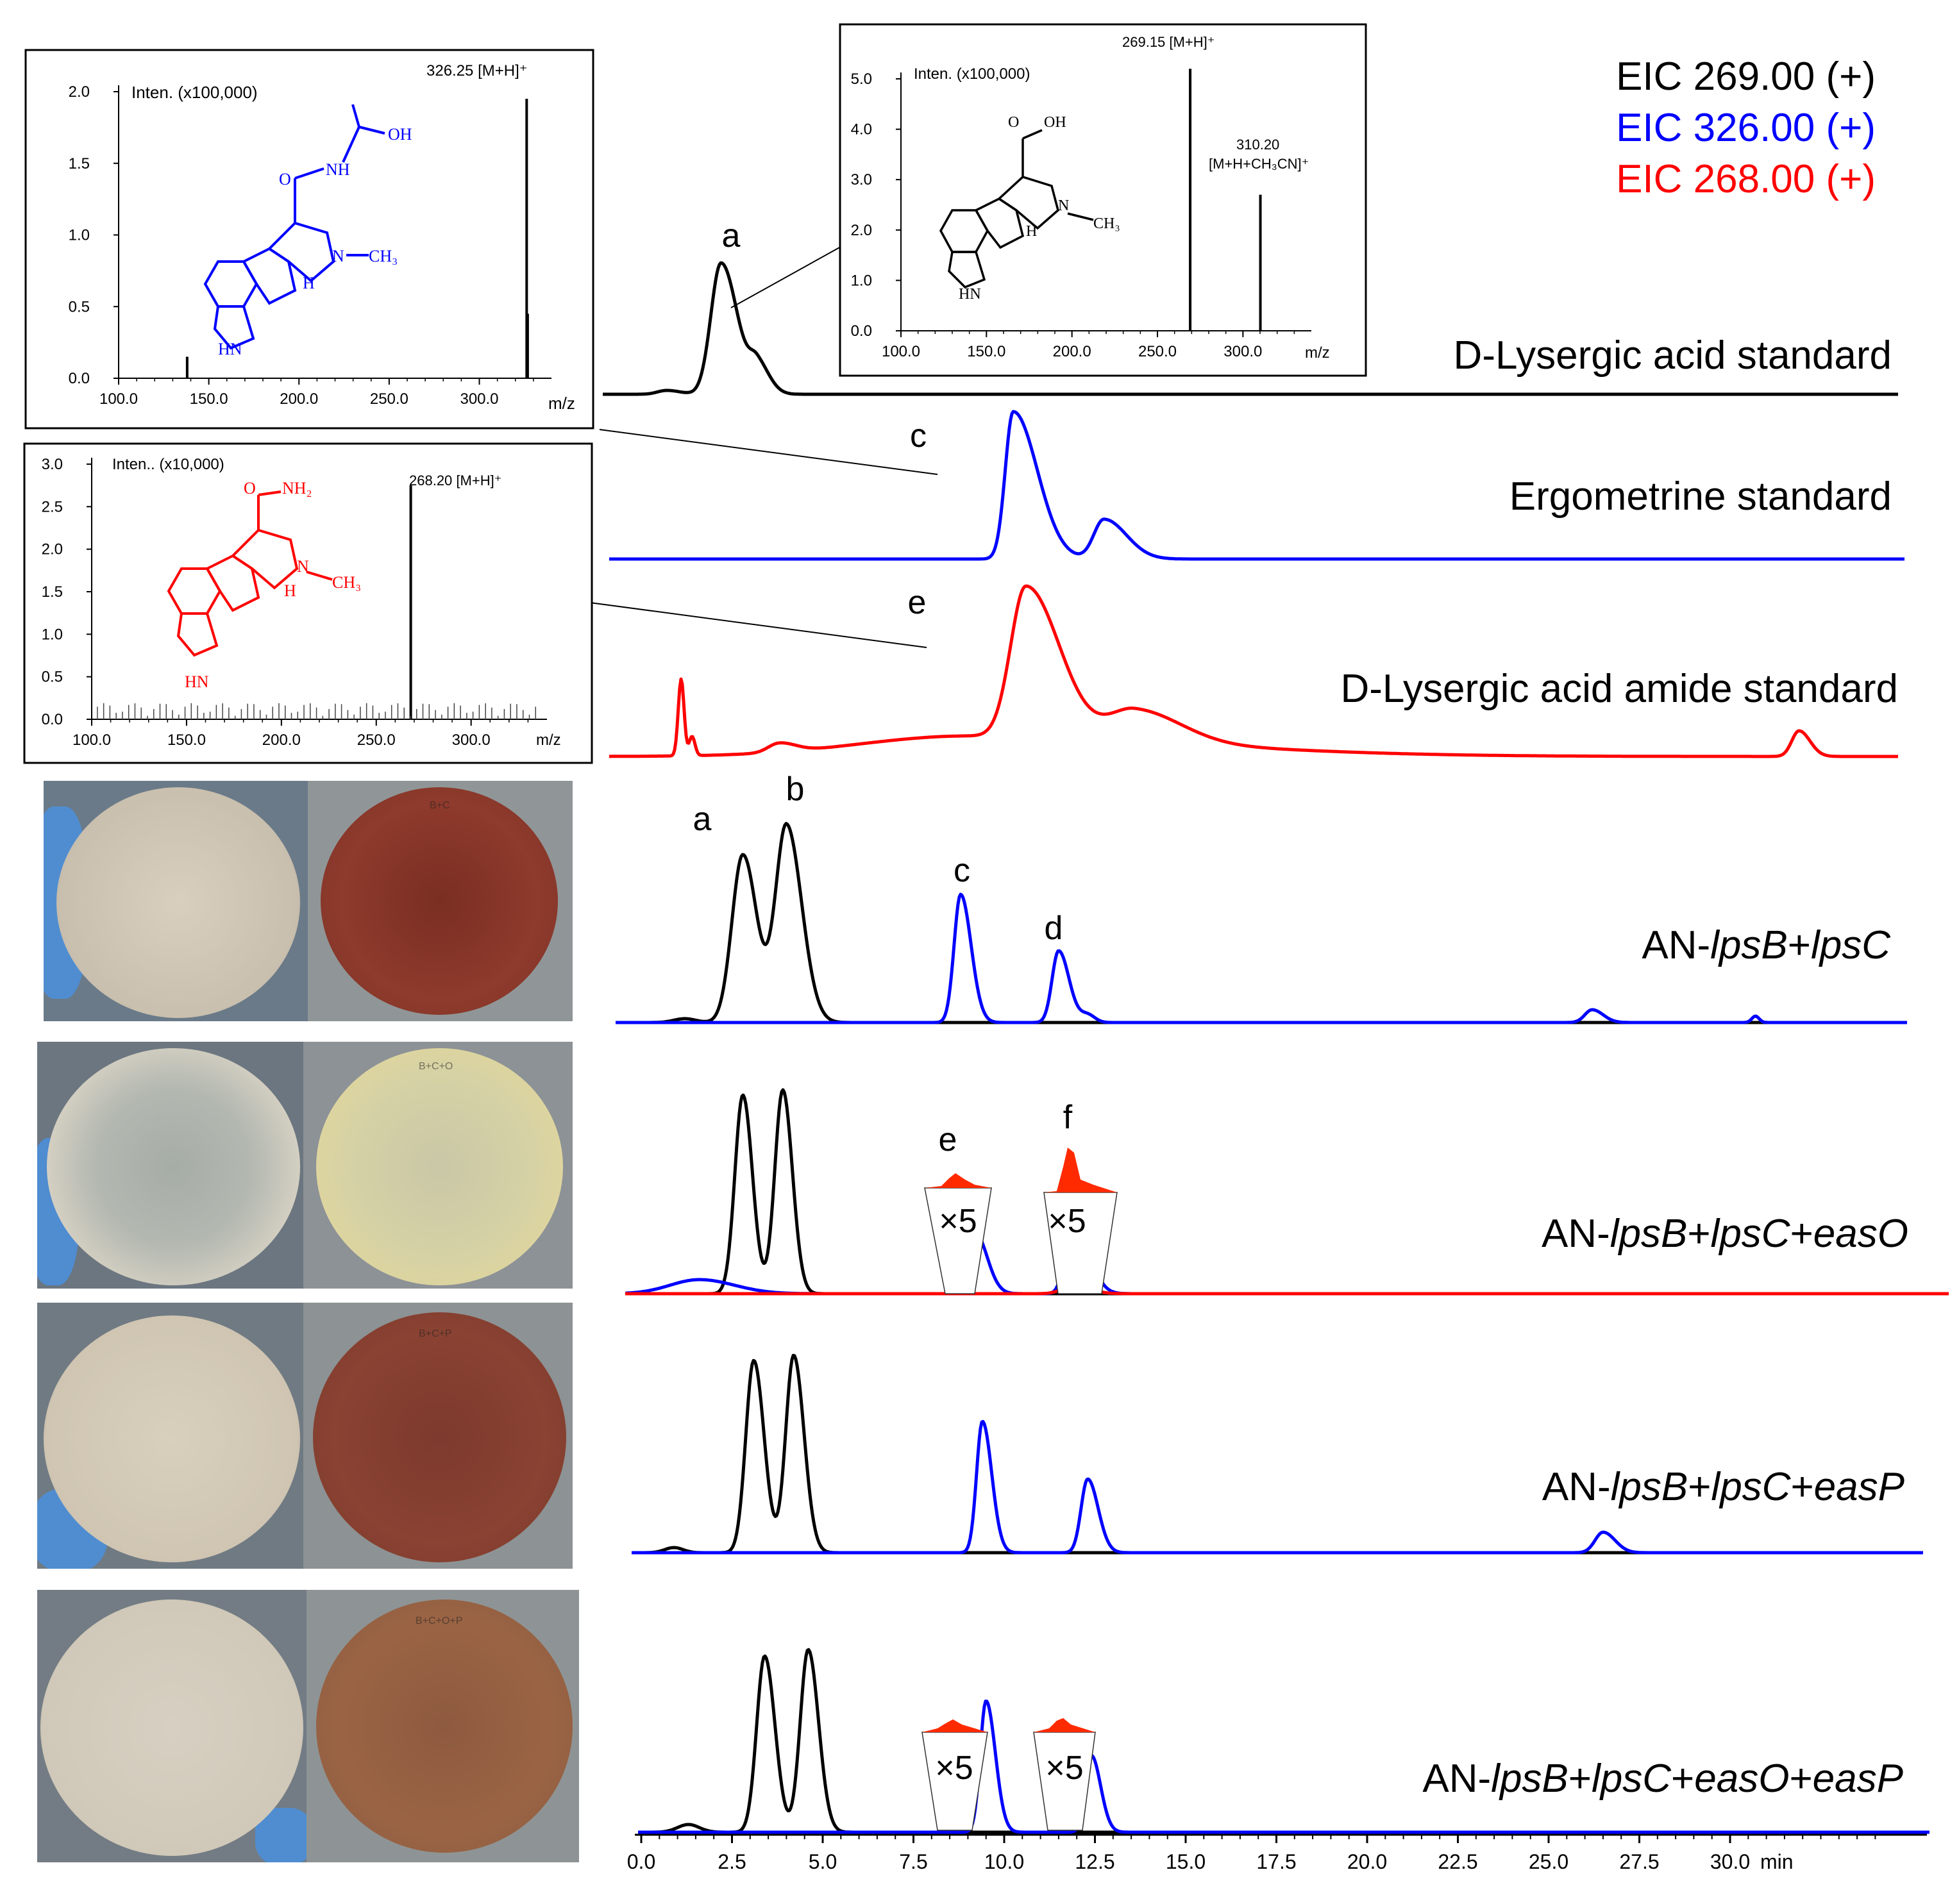 Image resolution: width=1959 pixels, height=1904 pixels. I want to click on ms2-peak-label: 269.15 [M+H]⁺, so click(1168, 42).